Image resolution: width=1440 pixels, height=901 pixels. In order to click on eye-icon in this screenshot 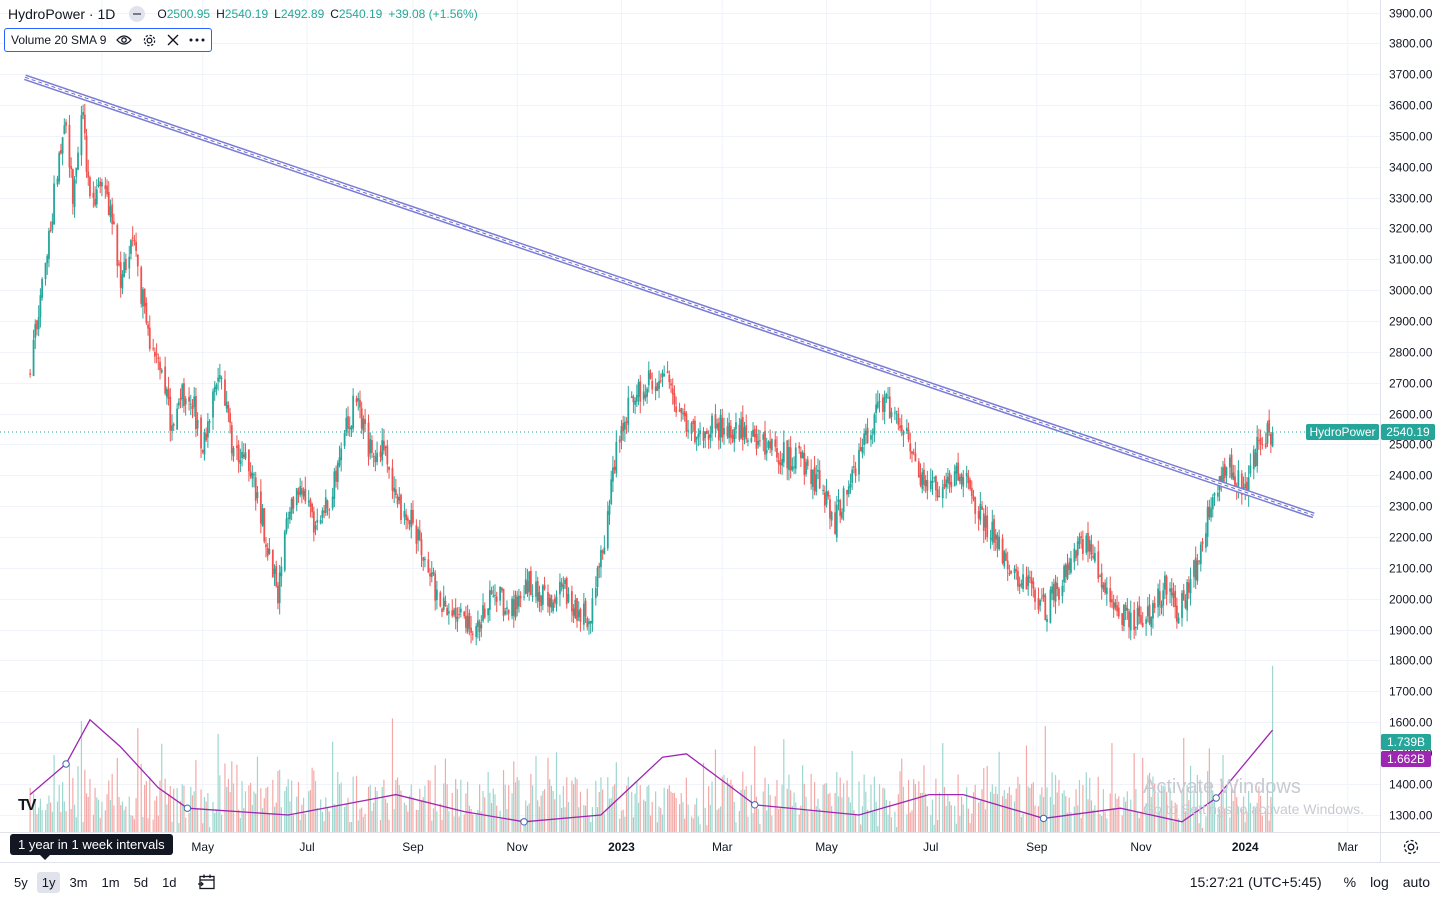, I will do `click(124, 40)`.